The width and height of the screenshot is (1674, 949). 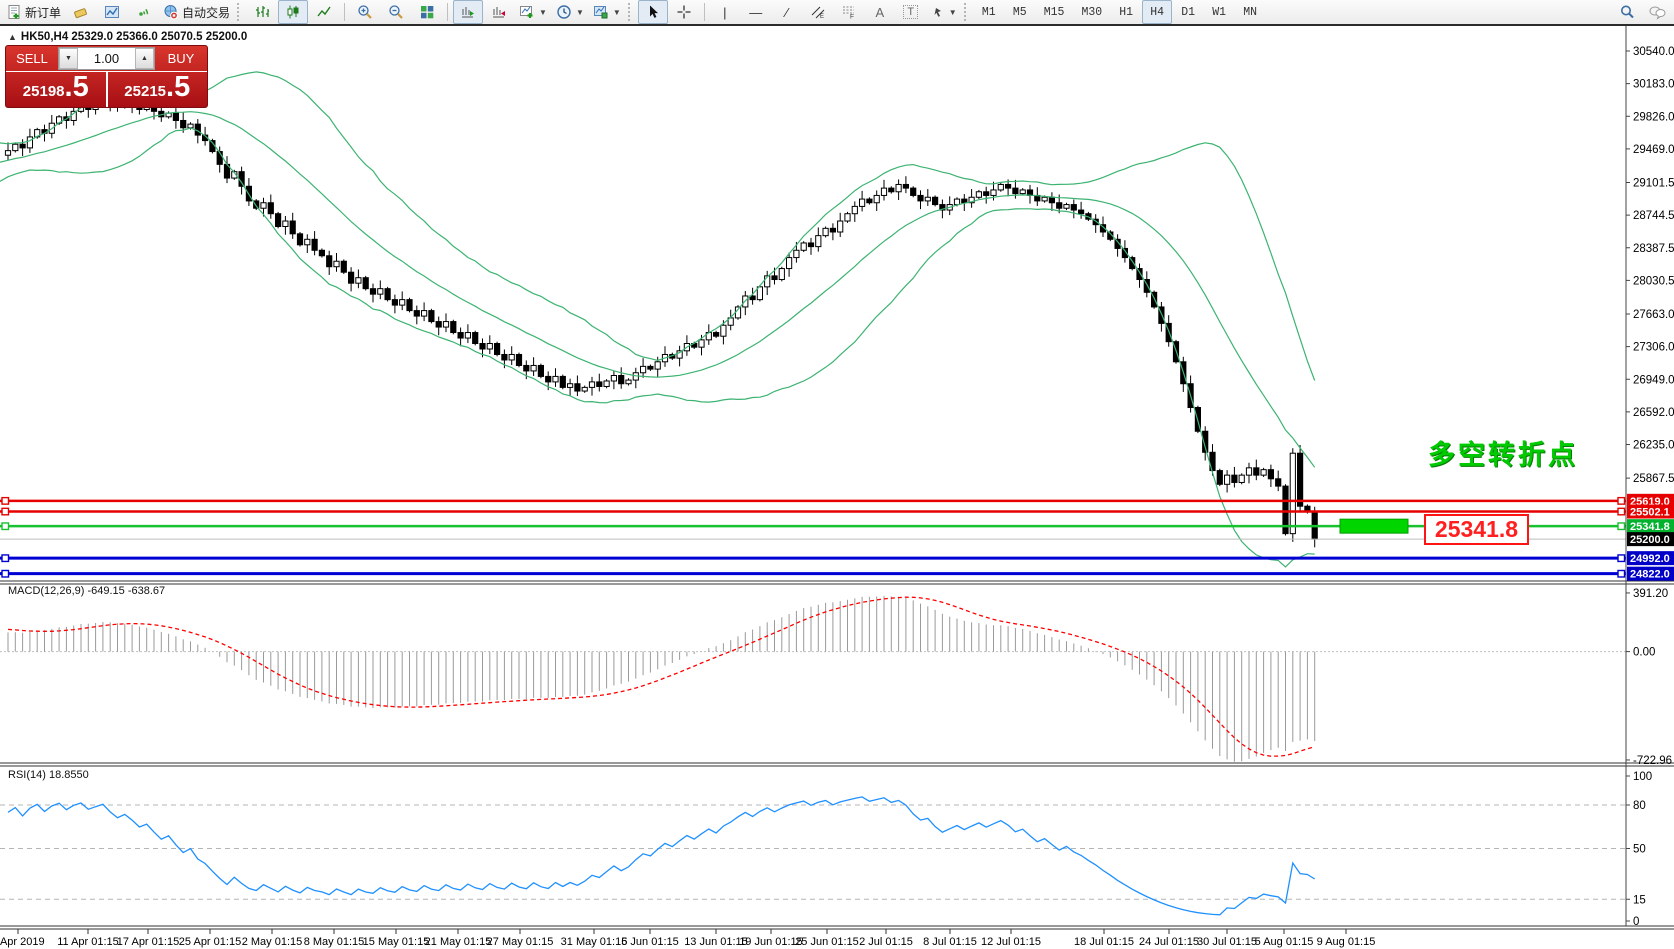 What do you see at coordinates (396, 942) in the screenshot?
I see `date-label: 15 May 01:15` at bounding box center [396, 942].